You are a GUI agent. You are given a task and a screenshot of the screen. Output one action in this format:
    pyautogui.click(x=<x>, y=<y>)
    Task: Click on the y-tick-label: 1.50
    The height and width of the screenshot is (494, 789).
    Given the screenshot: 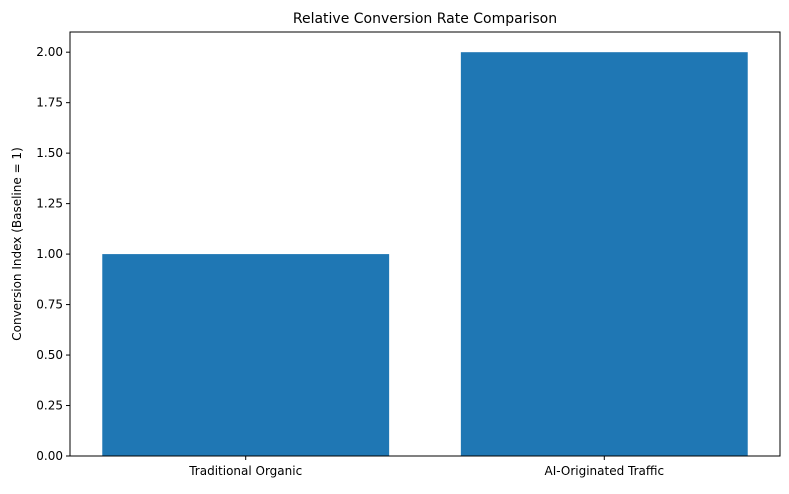 What is the action you would take?
    pyautogui.click(x=49, y=153)
    